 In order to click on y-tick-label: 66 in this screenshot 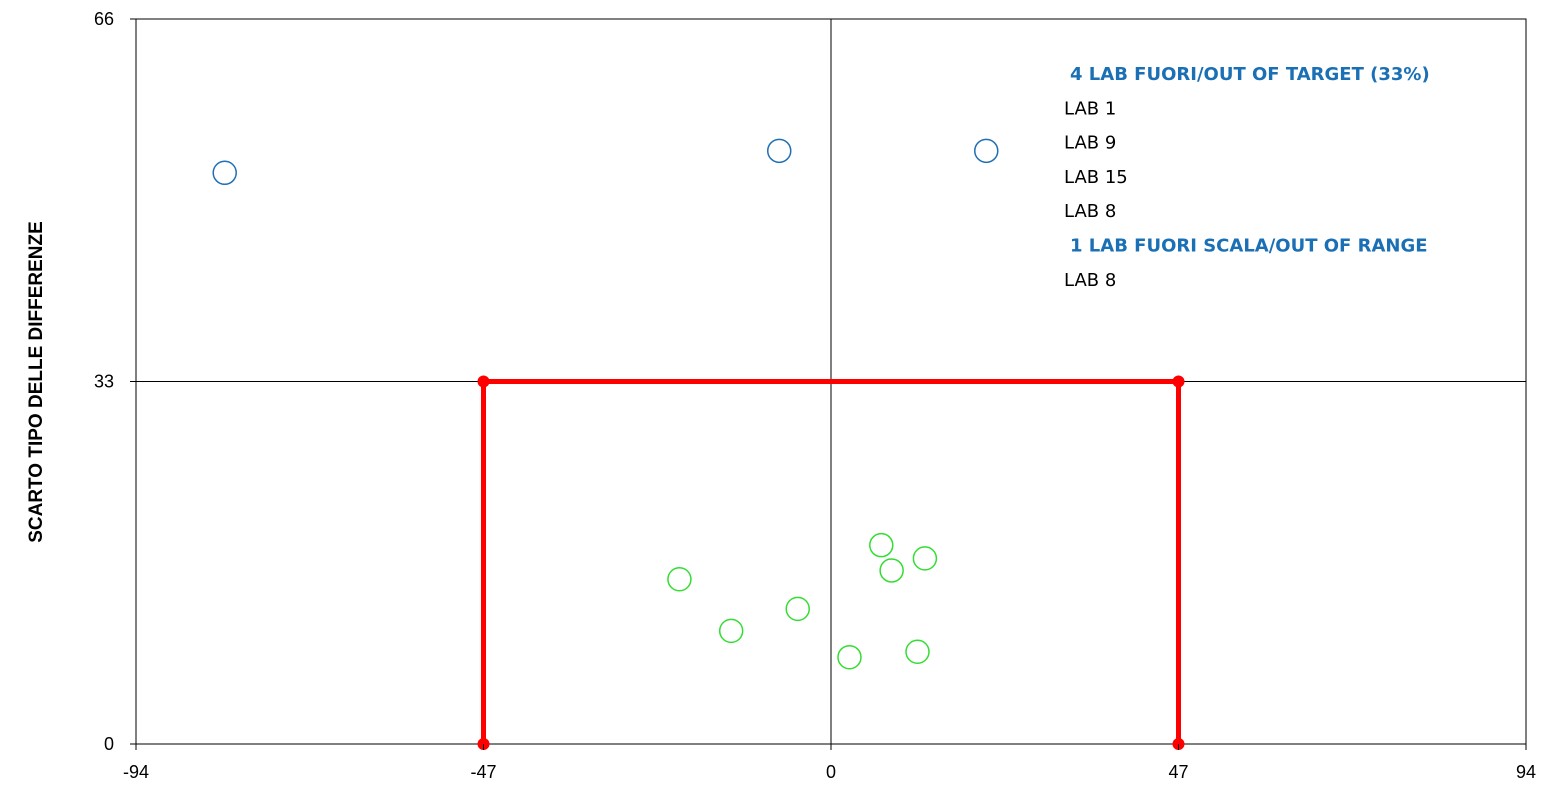, I will do `click(104, 19)`.